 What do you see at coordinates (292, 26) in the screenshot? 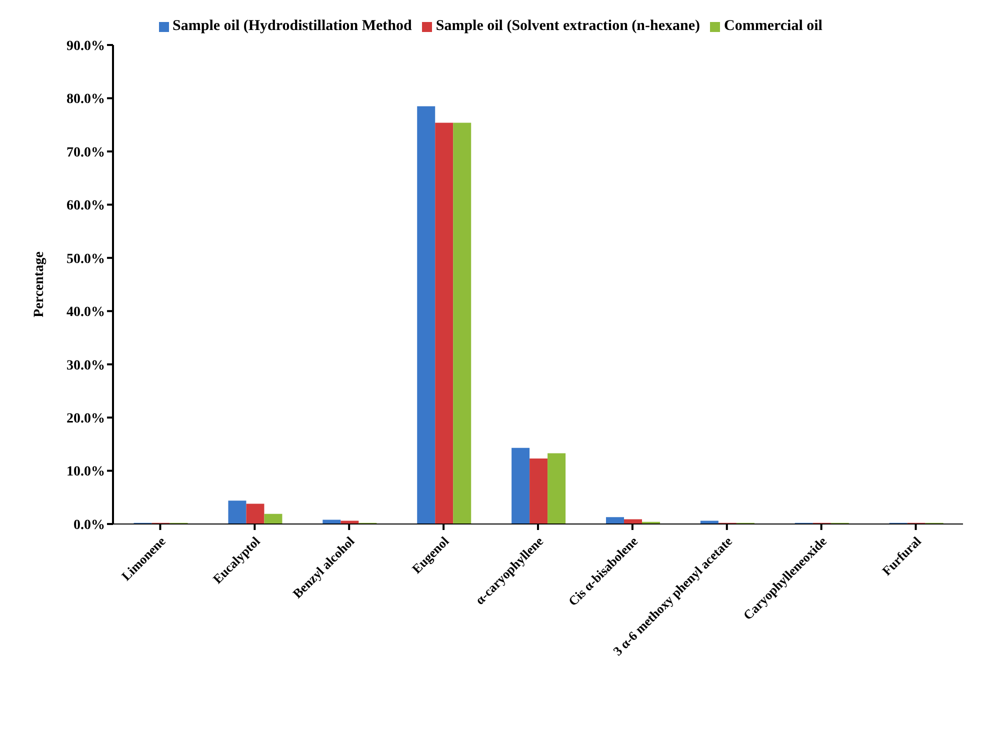
I see `legend-label: Sample oil (Hydrodistillation Method` at bounding box center [292, 26].